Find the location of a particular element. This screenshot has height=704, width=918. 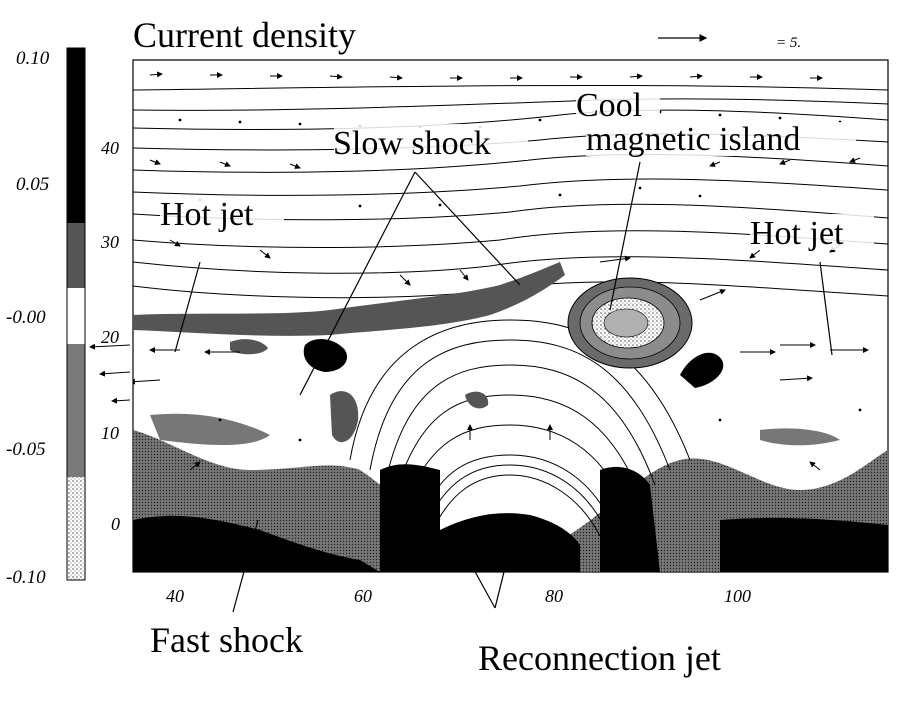

x-tick: 40 is located at coordinates (175, 596).